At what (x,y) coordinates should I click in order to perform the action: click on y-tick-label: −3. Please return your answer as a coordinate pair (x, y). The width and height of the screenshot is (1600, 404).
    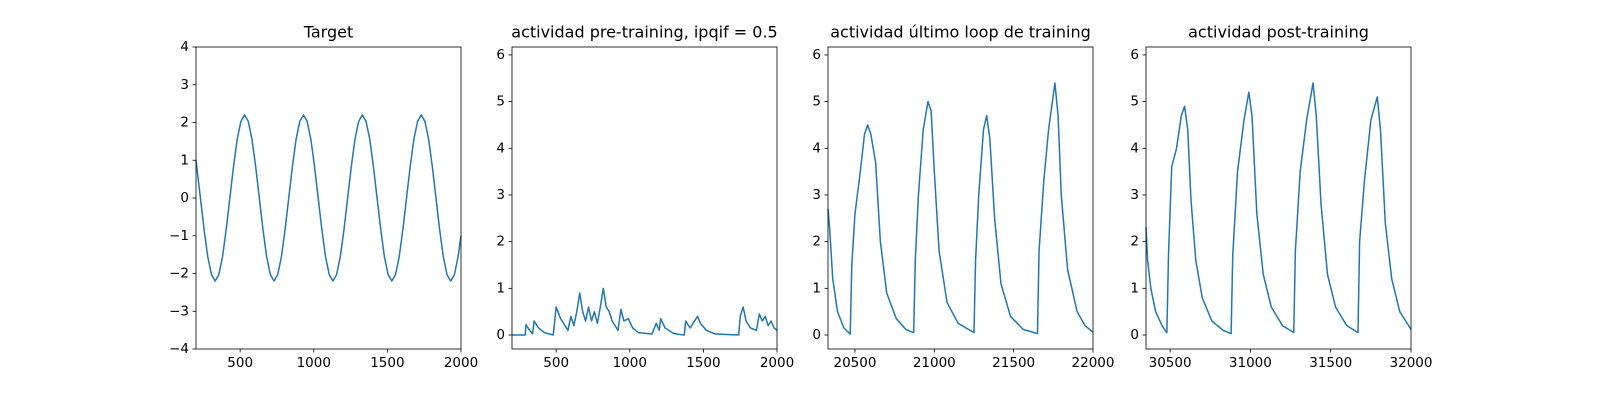
    Looking at the image, I should click on (179, 311).